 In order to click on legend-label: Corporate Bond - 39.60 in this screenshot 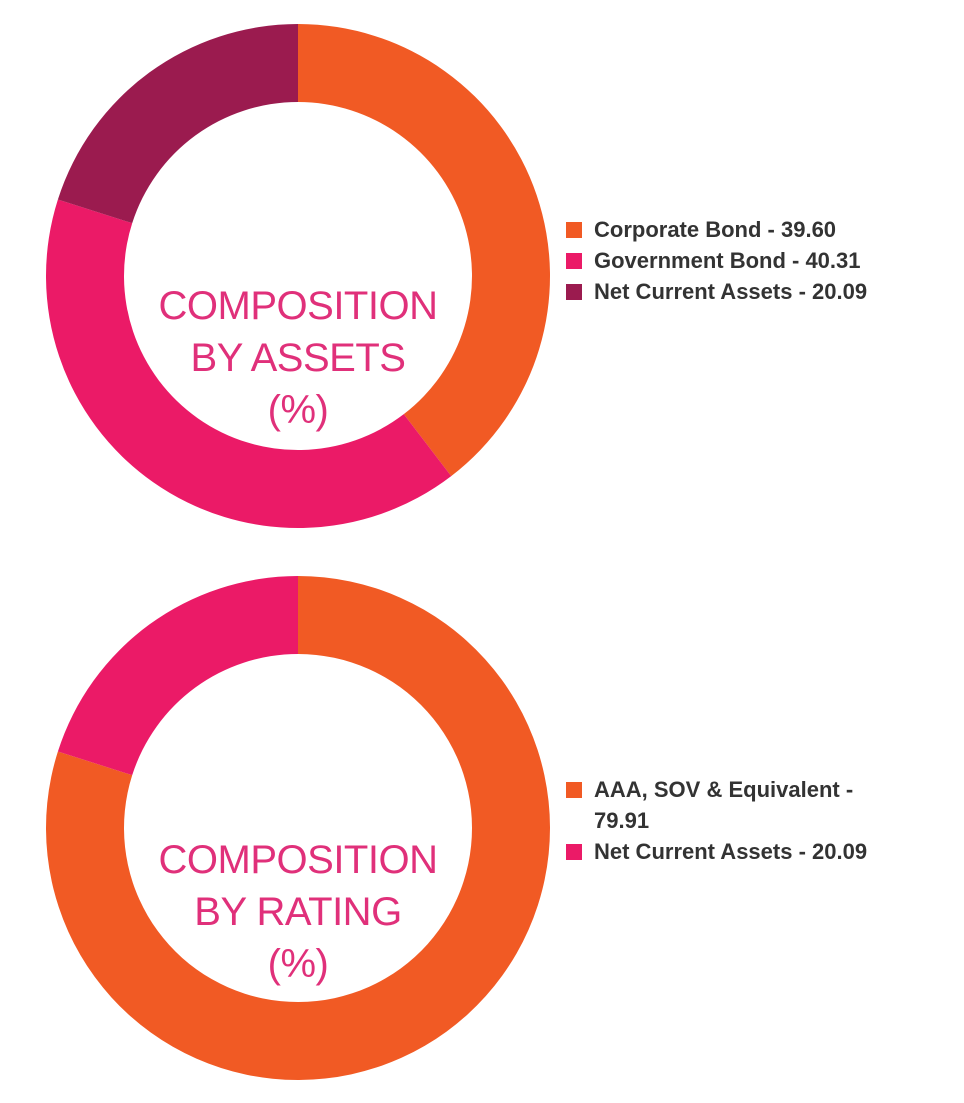, I will do `click(715, 229)`.